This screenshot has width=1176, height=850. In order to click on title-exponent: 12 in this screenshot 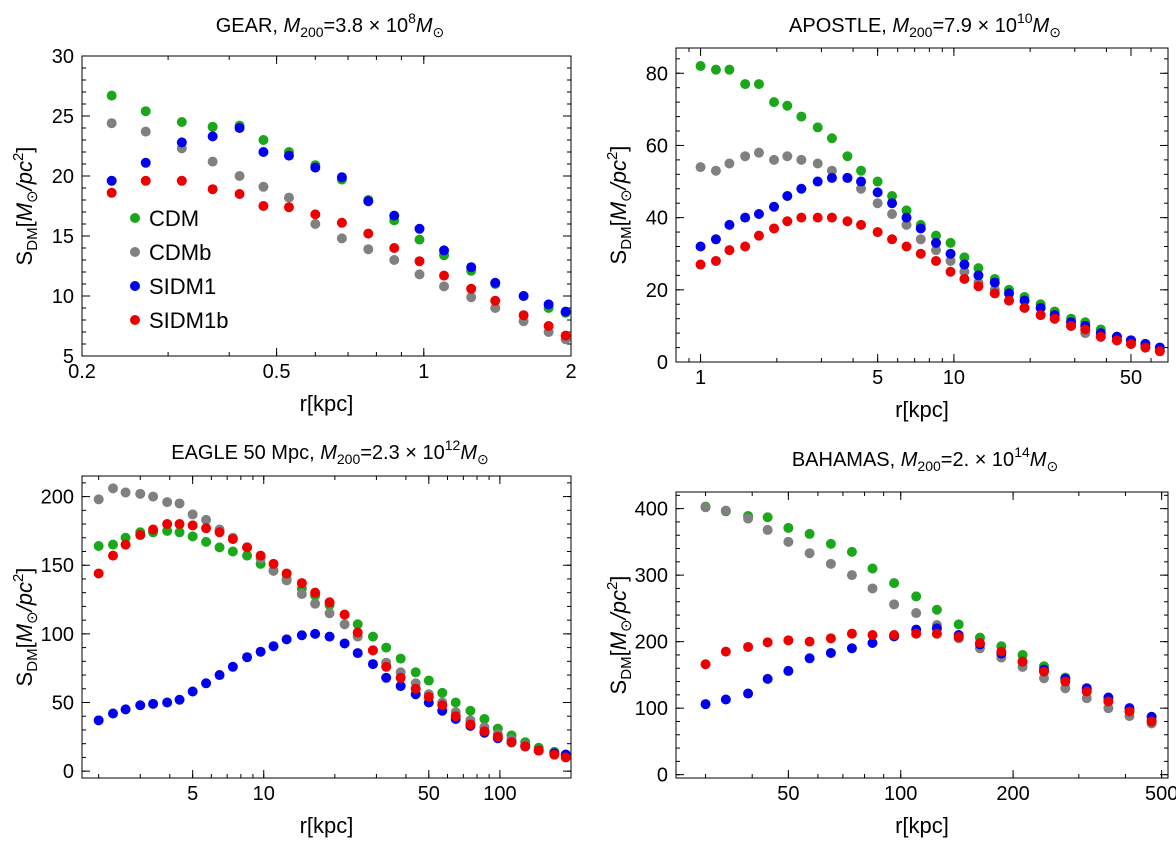, I will do `click(453, 445)`.